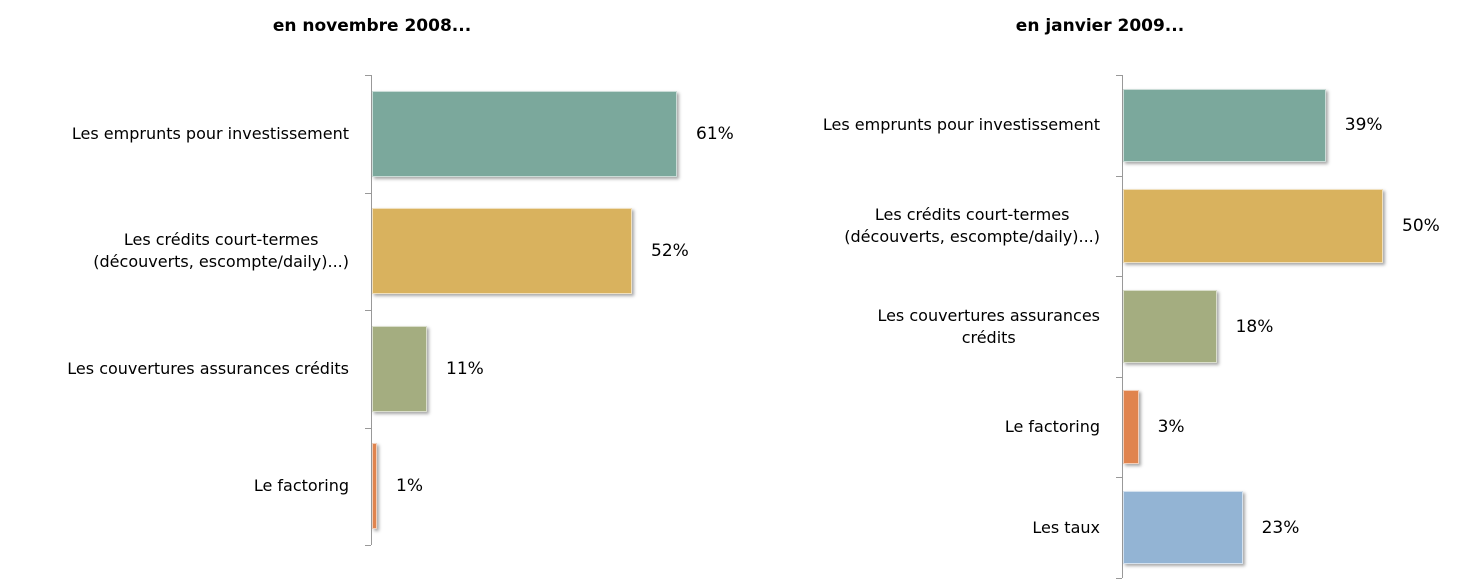 This screenshot has width=1459, height=585. I want to click on value-label: 23%, so click(1280, 527).